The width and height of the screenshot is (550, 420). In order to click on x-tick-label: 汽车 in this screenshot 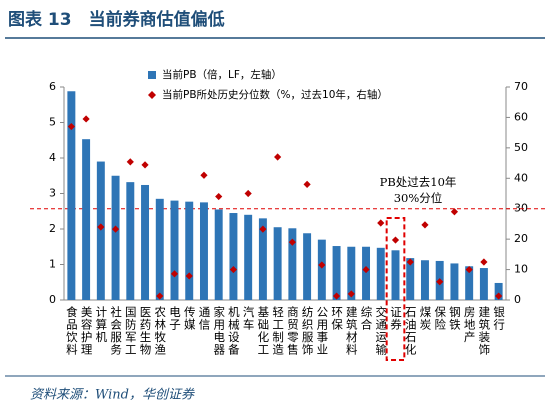, I will do `click(249, 318)`.